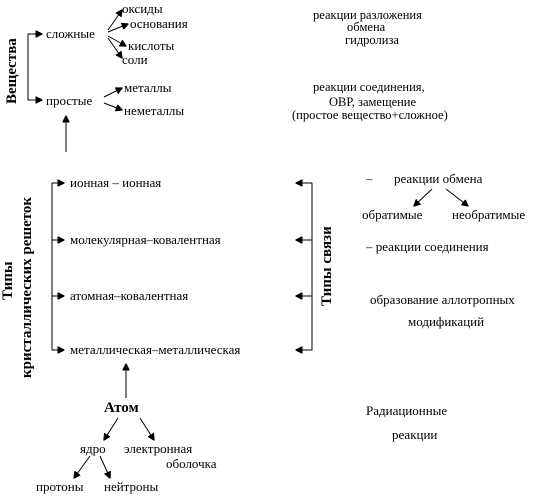 The height and width of the screenshot is (502, 550). Describe the element at coordinates (438, 178) in the screenshot. I see `exchange-reactions: реакции обмена` at that location.